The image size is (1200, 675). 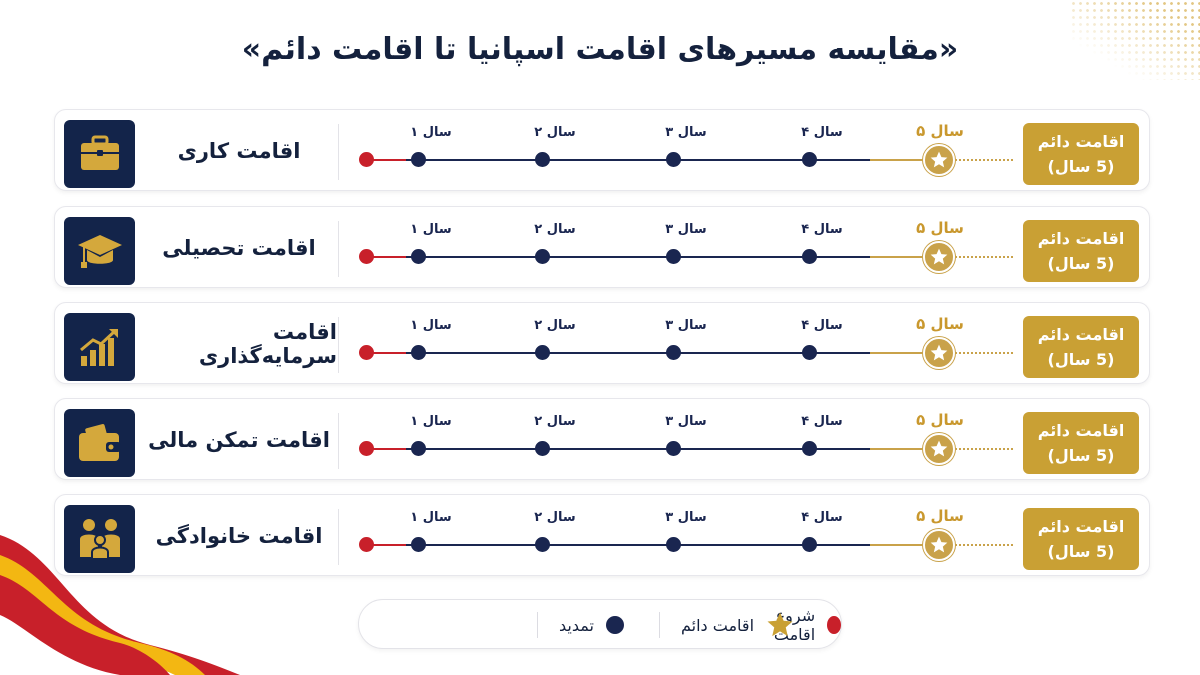 I want to click on legend-renewal-label: تمدید, so click(x=576, y=625).